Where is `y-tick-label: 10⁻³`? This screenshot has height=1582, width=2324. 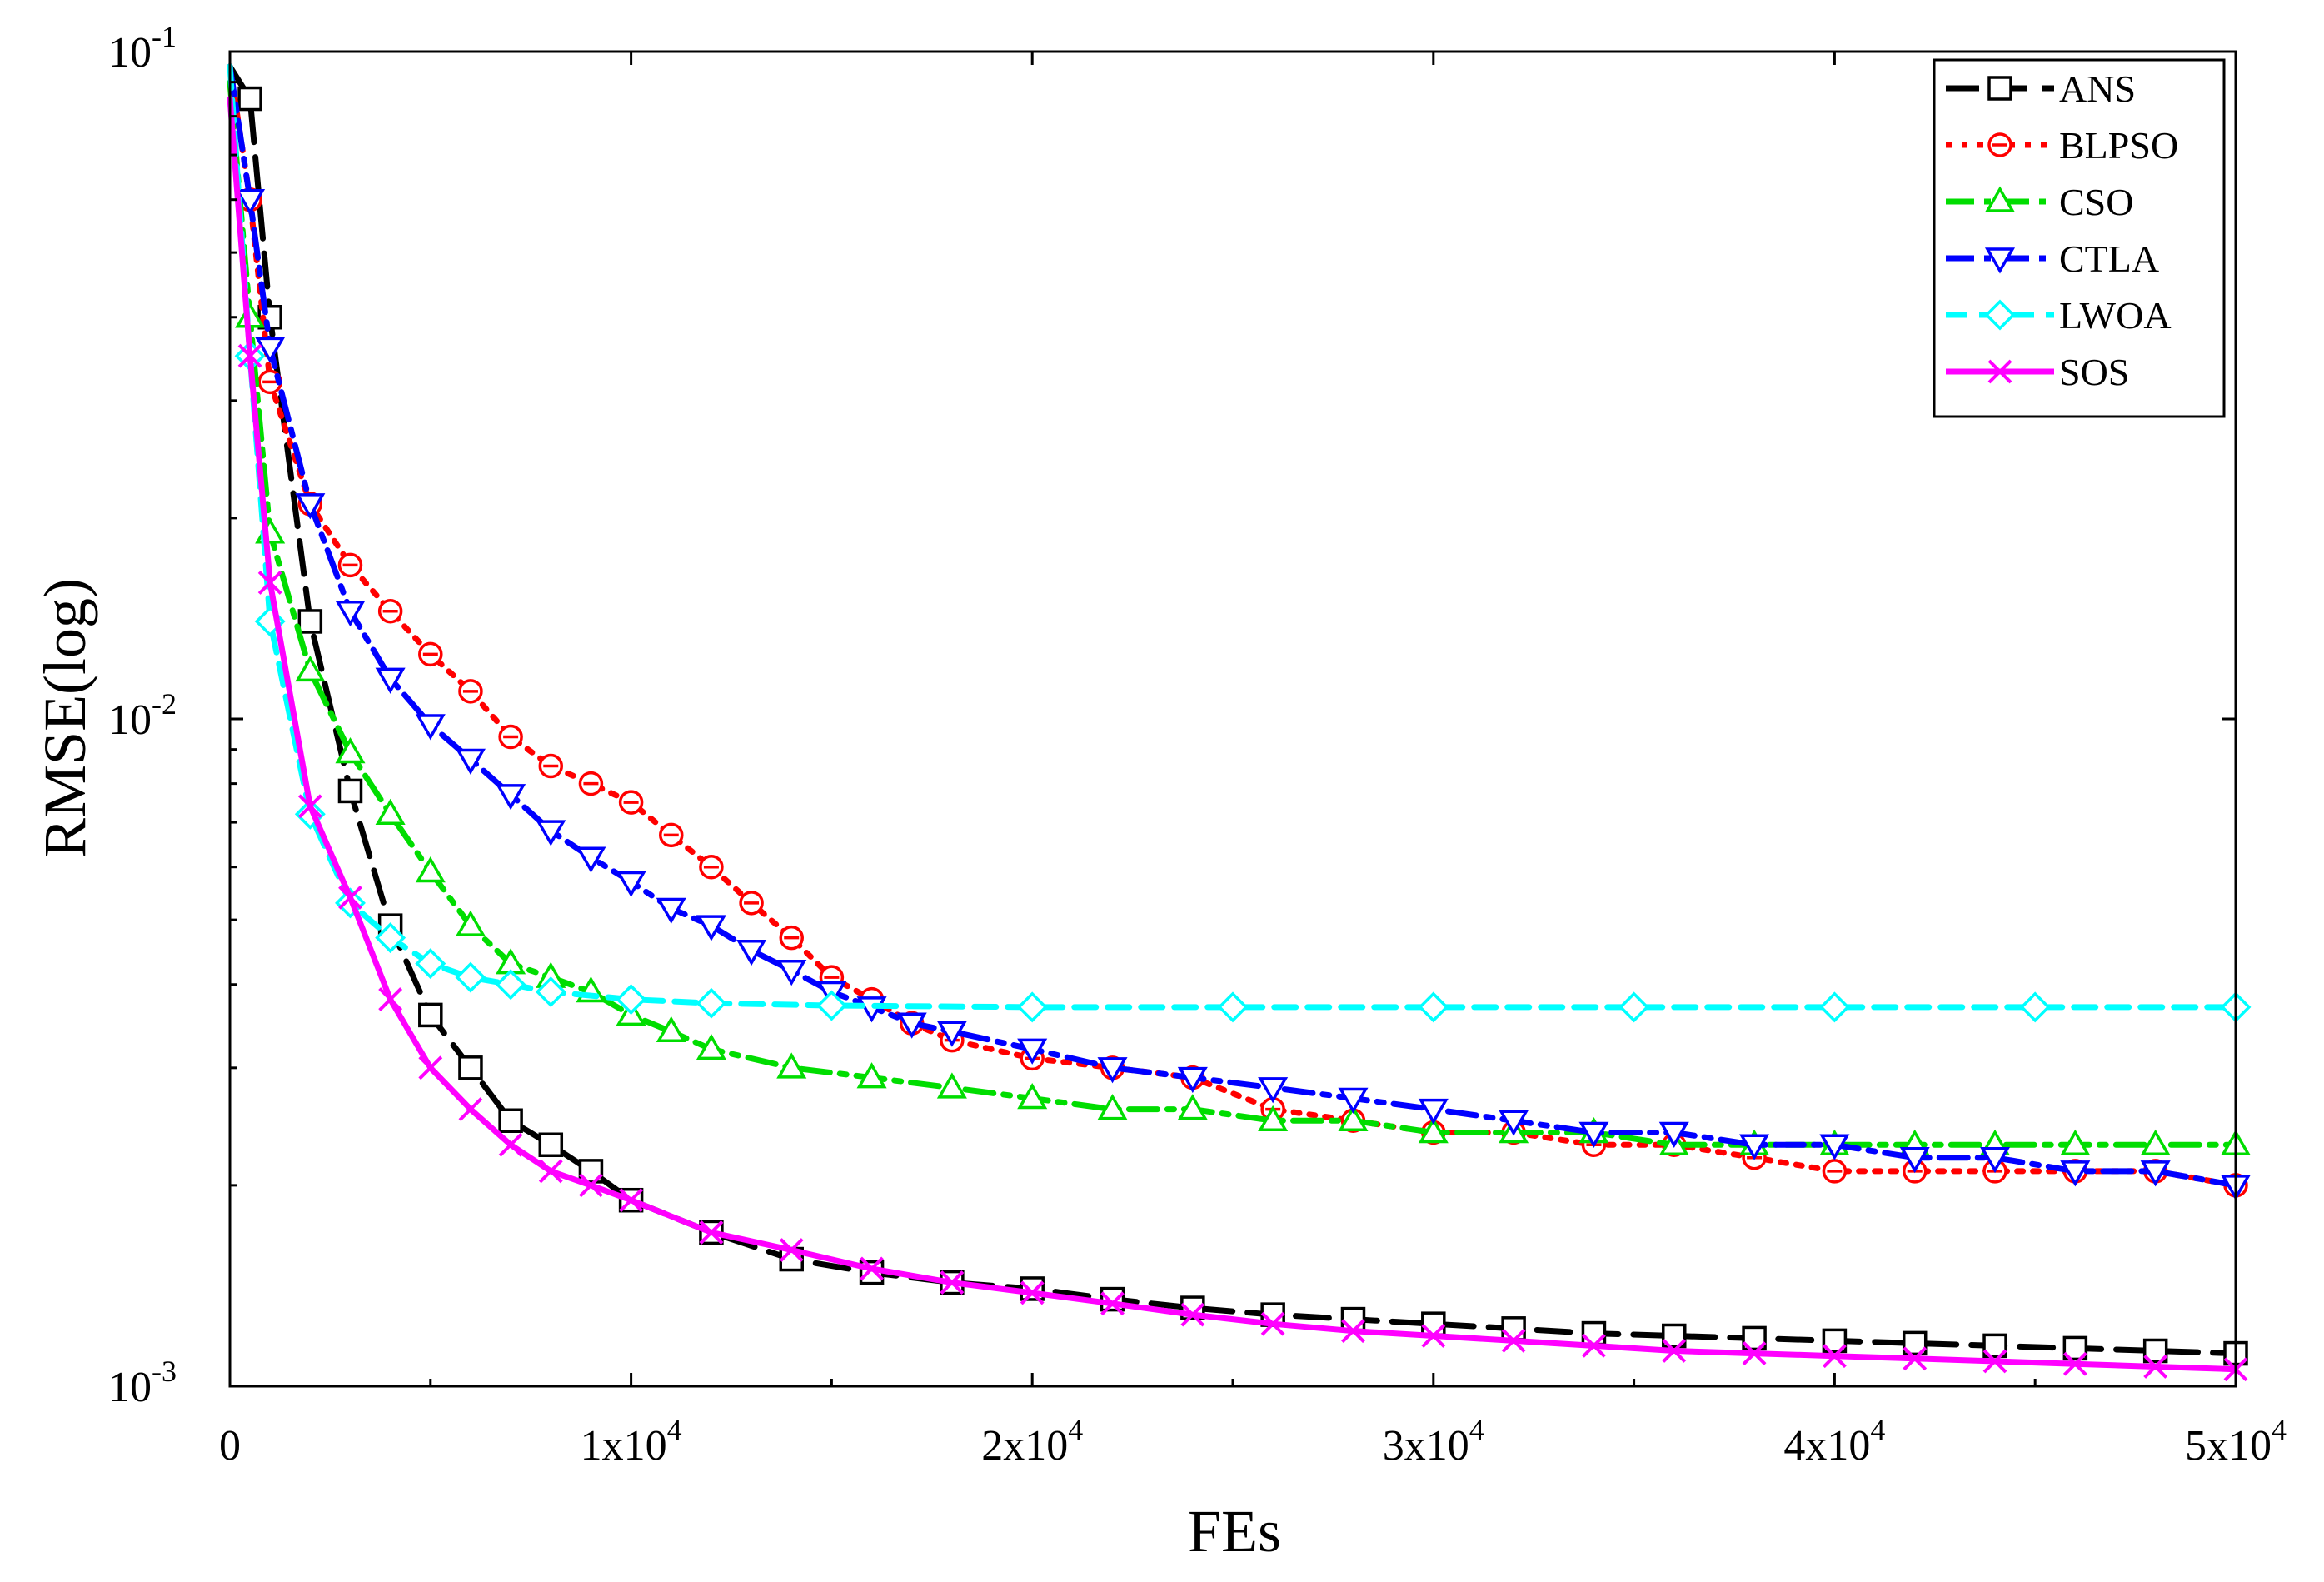
y-tick-label: 10⁻³ is located at coordinates (142, 1383).